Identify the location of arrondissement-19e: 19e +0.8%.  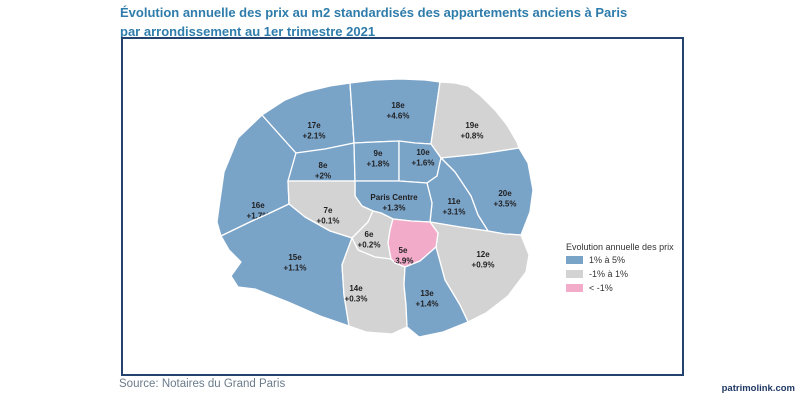
(475, 120).